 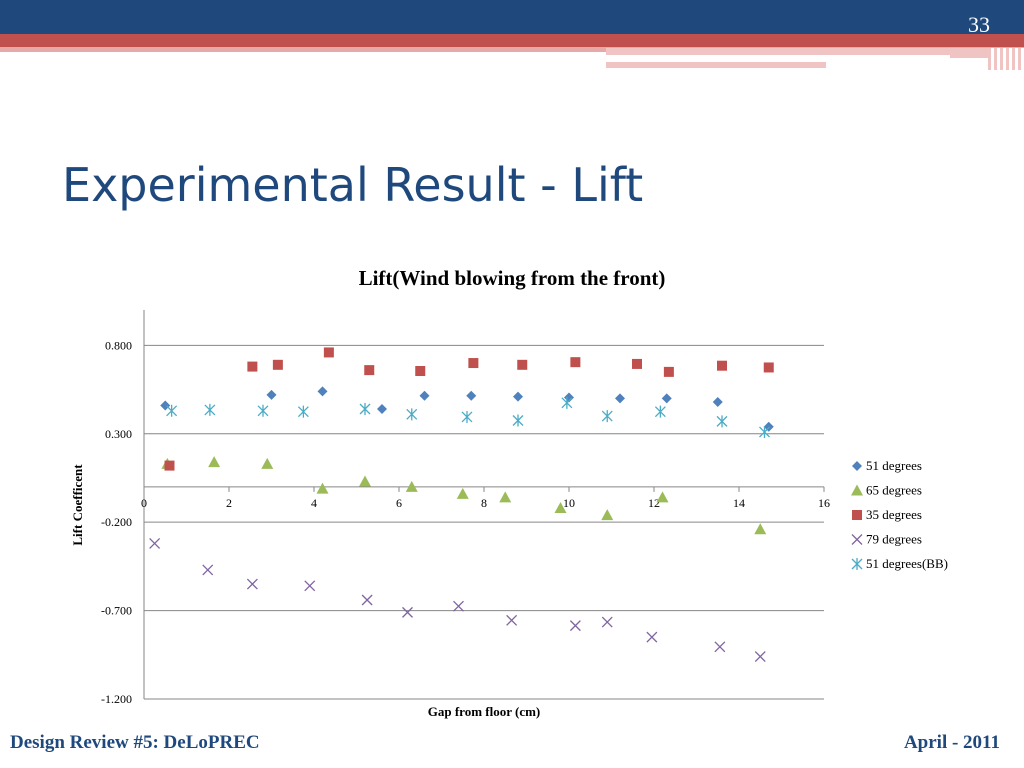 What do you see at coordinates (824, 503) in the screenshot?
I see `x-tick-label: 16` at bounding box center [824, 503].